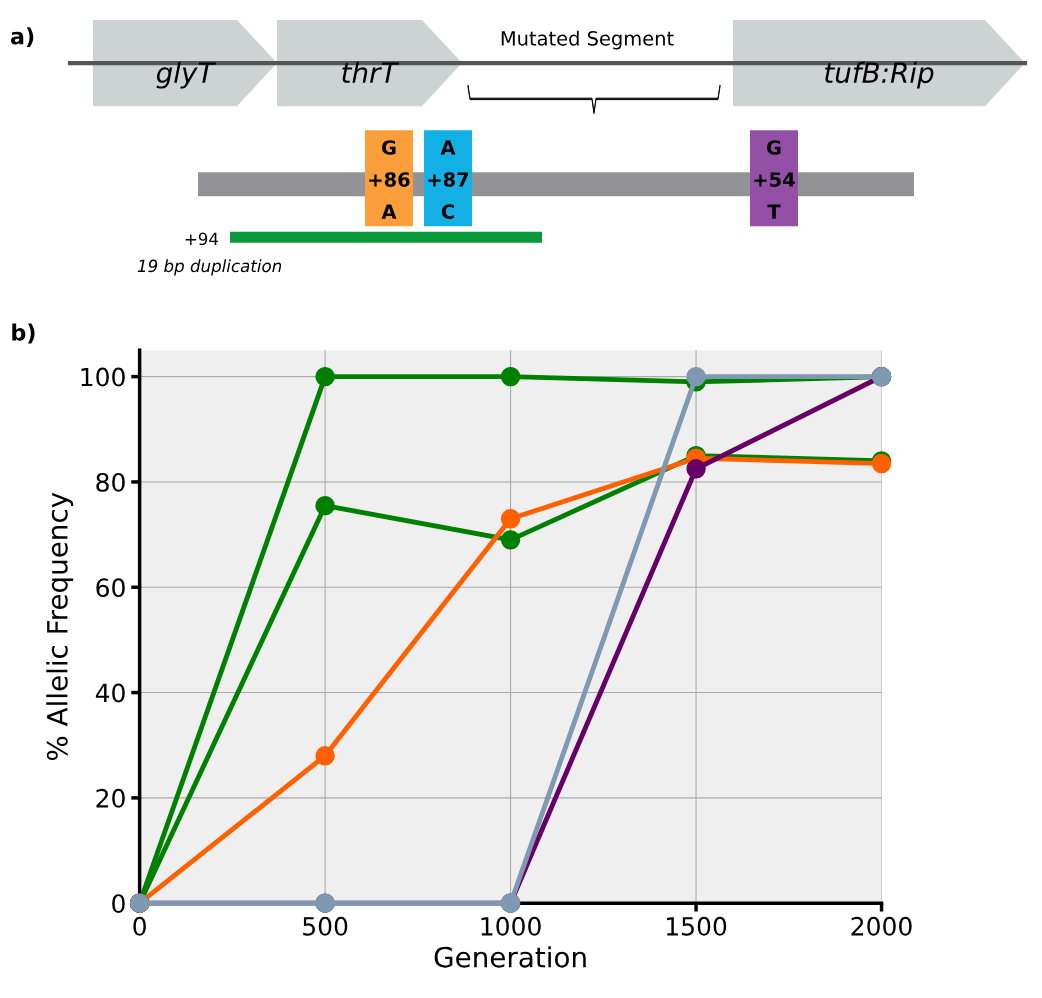 The width and height of the screenshot is (1042, 998). I want to click on x-tick-label: 2000, so click(881, 926).